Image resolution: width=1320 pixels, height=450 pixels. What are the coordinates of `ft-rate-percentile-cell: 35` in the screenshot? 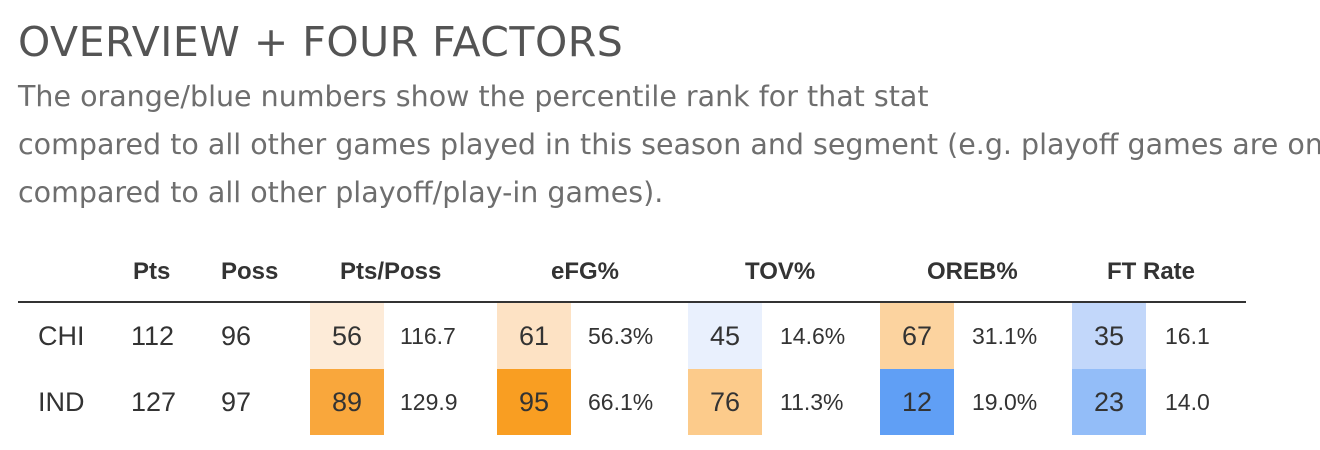 It's located at (1109, 336).